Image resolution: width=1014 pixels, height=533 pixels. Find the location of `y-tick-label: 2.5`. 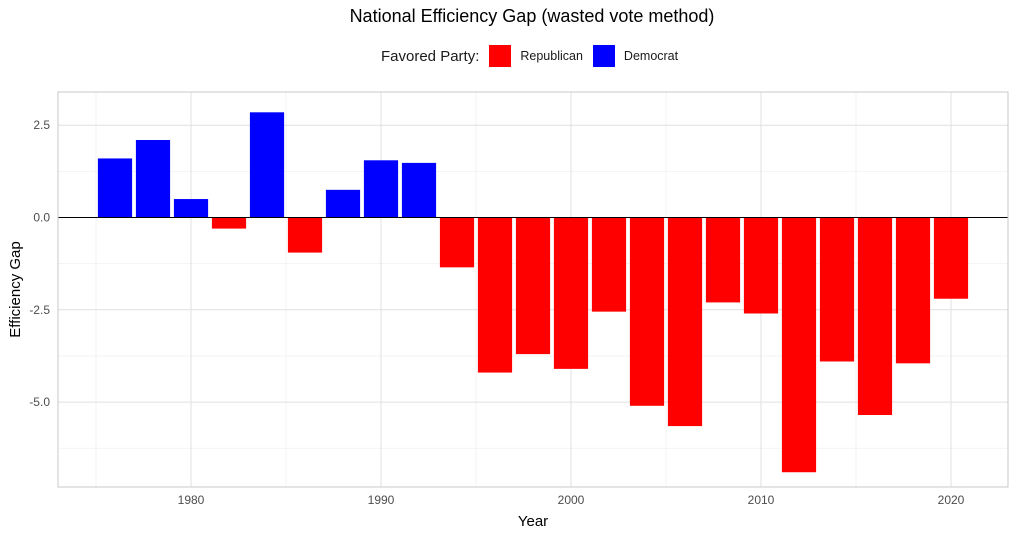

y-tick-label: 2.5 is located at coordinates (41, 125).